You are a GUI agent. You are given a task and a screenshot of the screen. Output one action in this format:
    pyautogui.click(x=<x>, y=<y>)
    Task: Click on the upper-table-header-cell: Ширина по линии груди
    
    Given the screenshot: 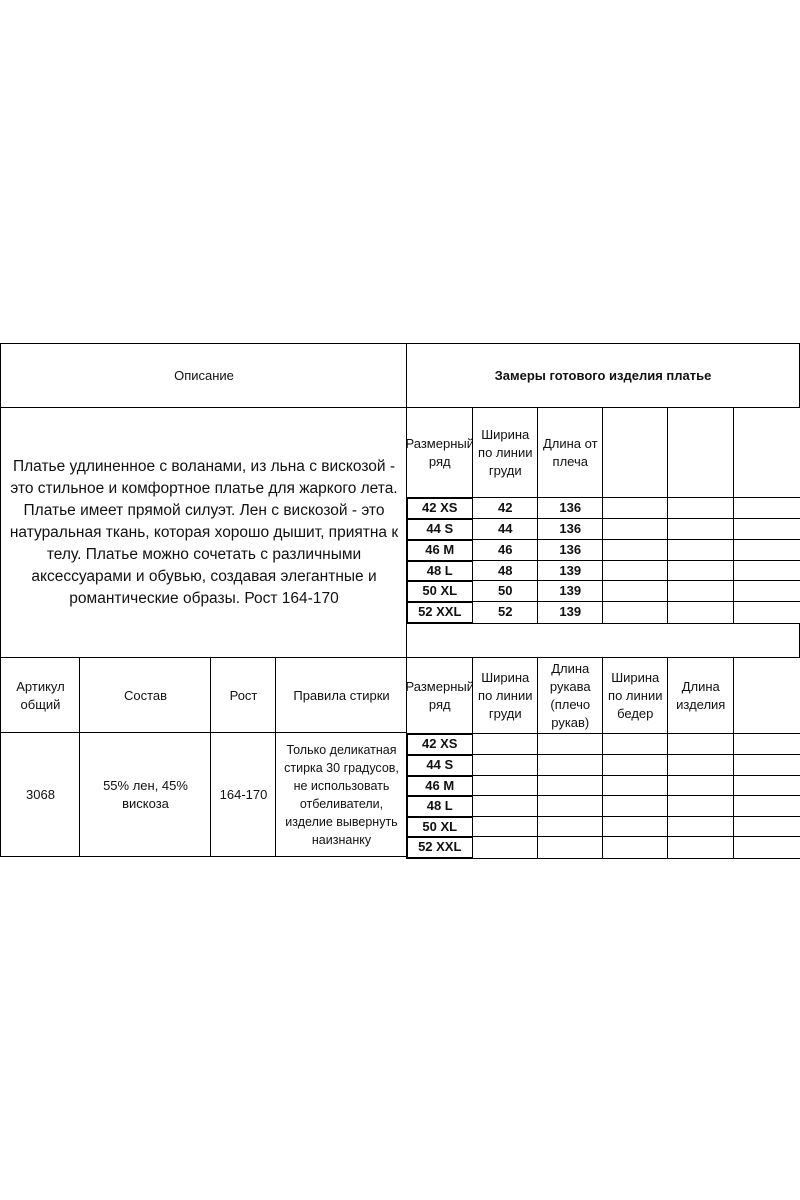 What is the action you would take?
    pyautogui.click(x=505, y=453)
    